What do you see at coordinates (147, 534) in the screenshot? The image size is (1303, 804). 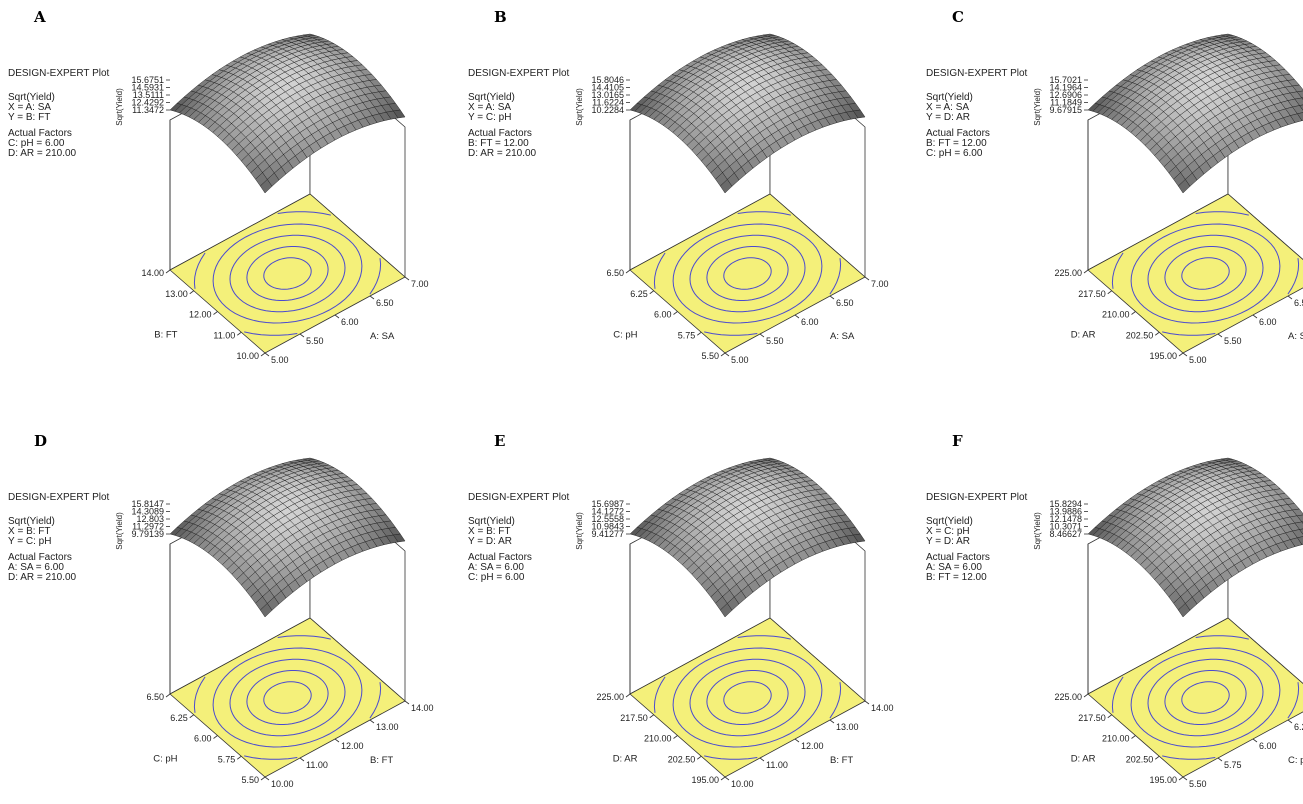 I see `z-tick-label: 9.79139` at bounding box center [147, 534].